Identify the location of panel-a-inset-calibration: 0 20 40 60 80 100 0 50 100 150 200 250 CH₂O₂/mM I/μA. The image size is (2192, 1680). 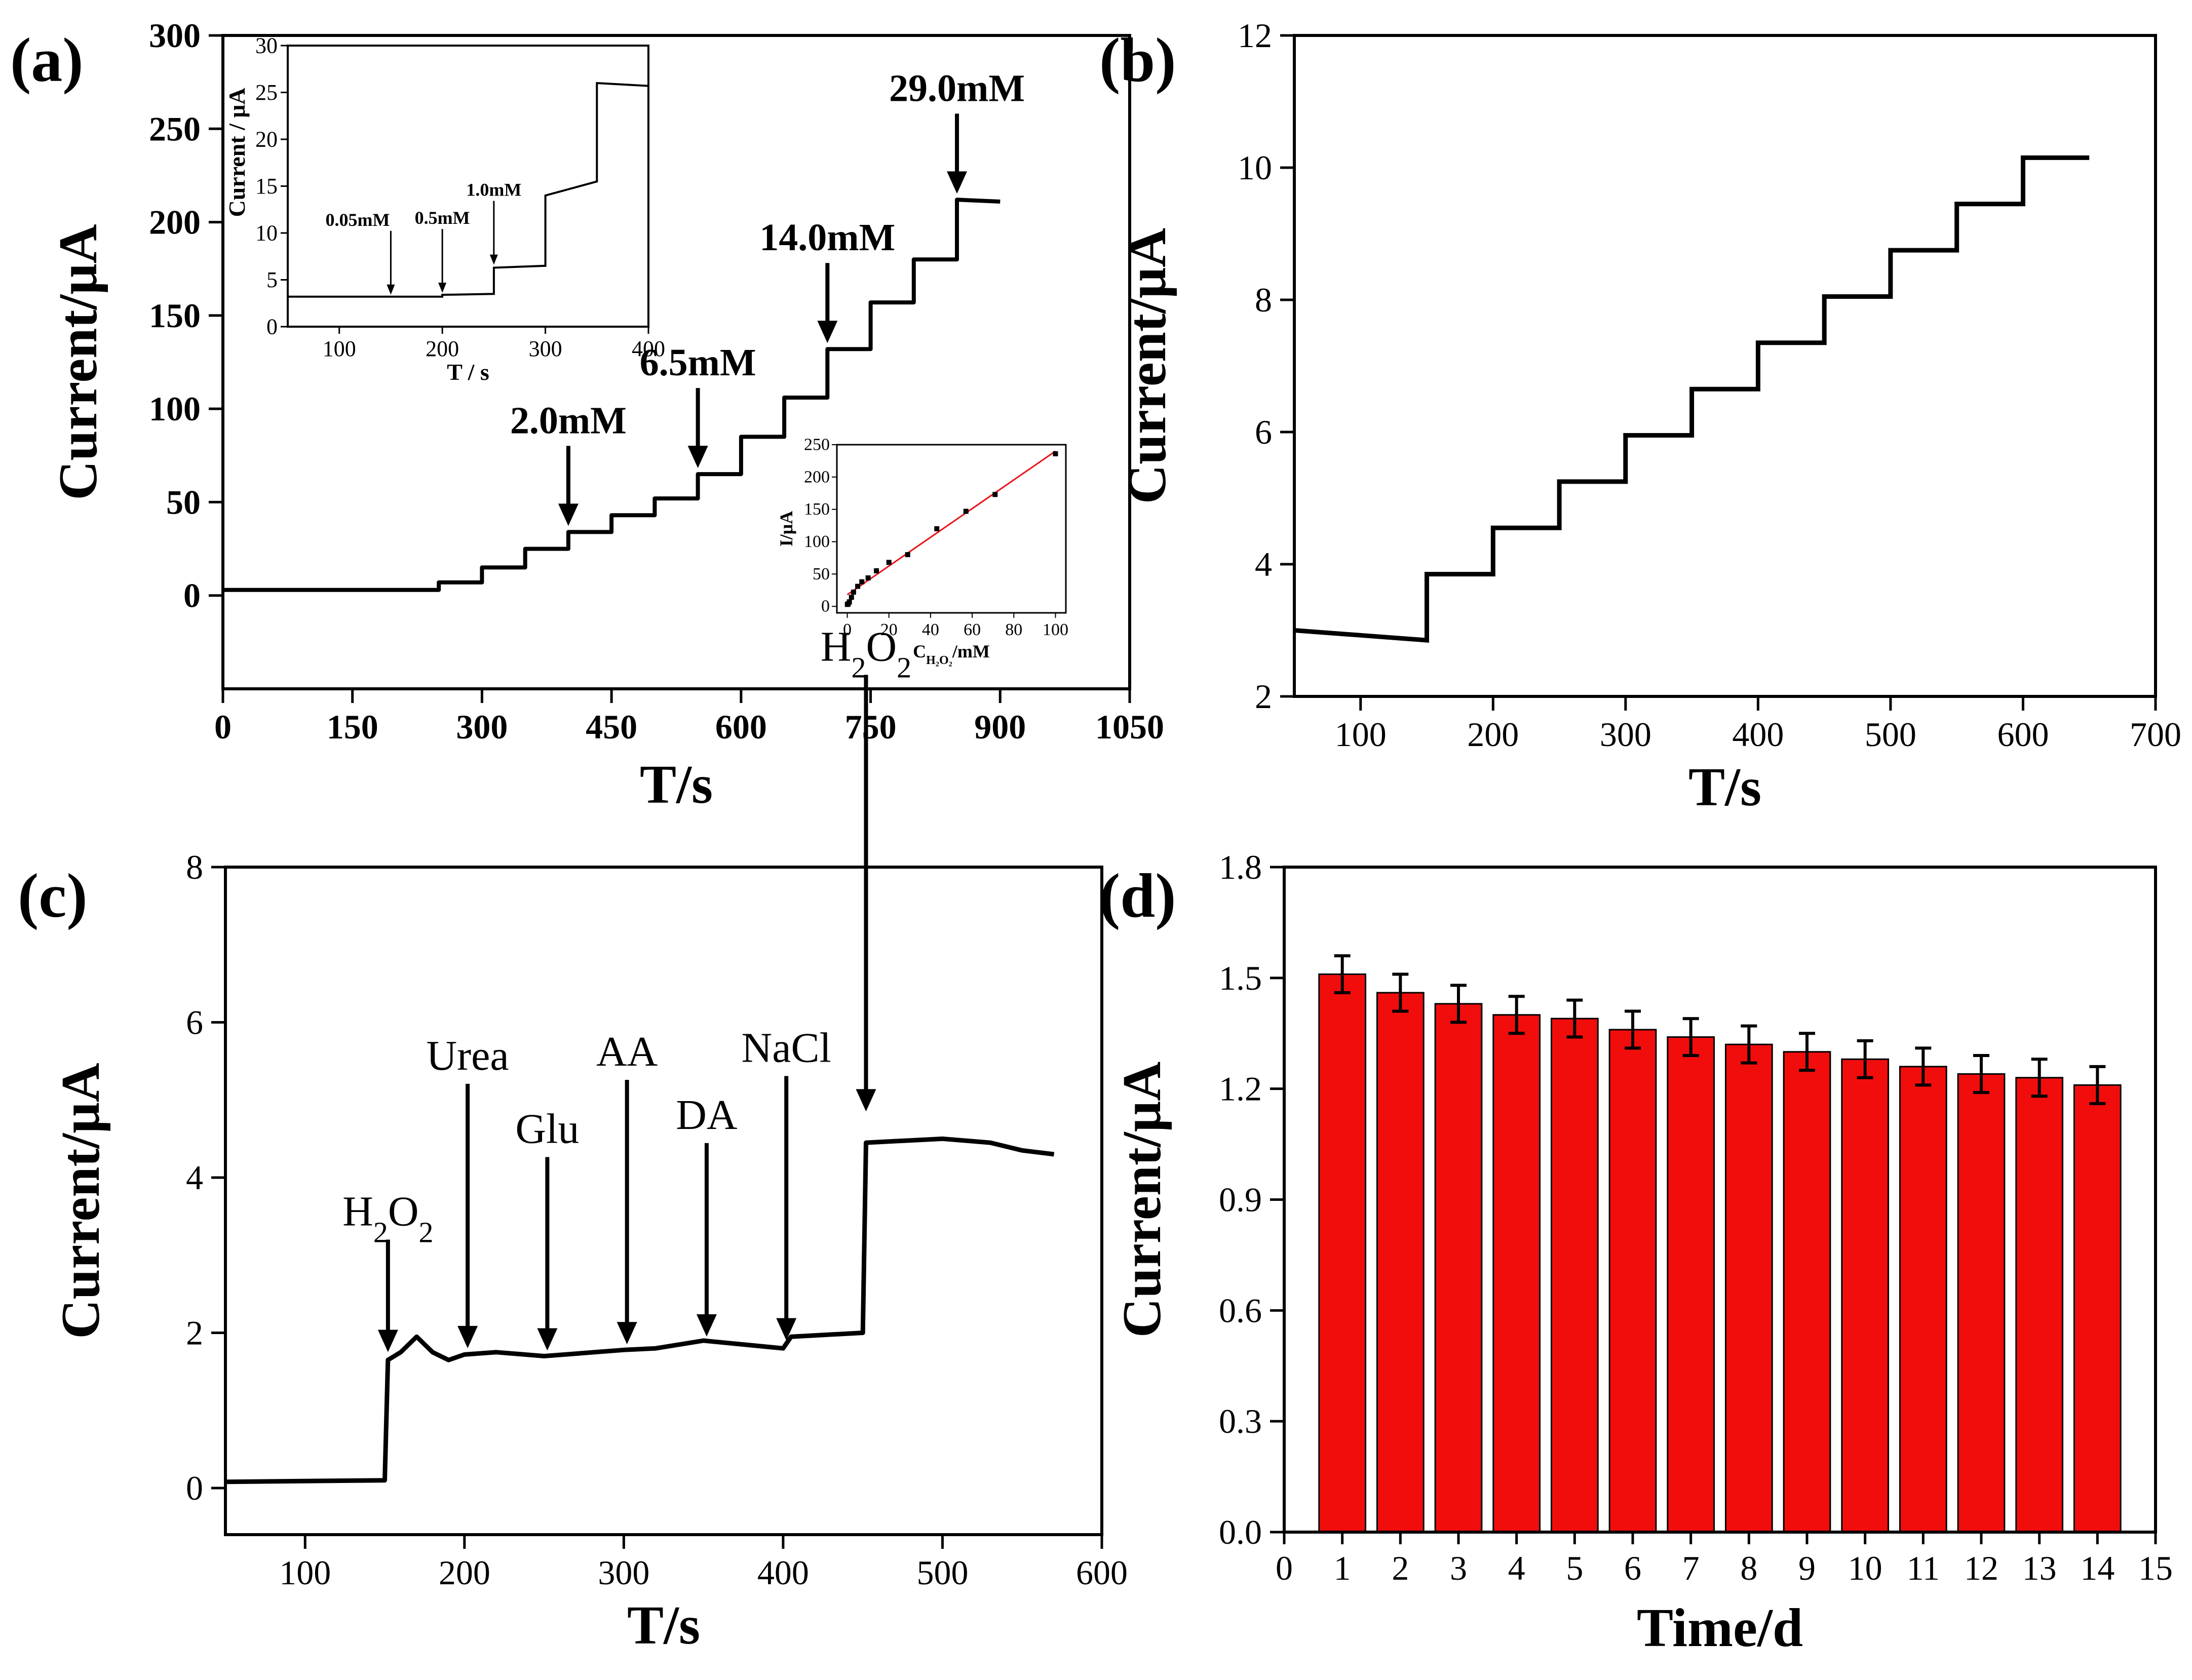
(922, 552).